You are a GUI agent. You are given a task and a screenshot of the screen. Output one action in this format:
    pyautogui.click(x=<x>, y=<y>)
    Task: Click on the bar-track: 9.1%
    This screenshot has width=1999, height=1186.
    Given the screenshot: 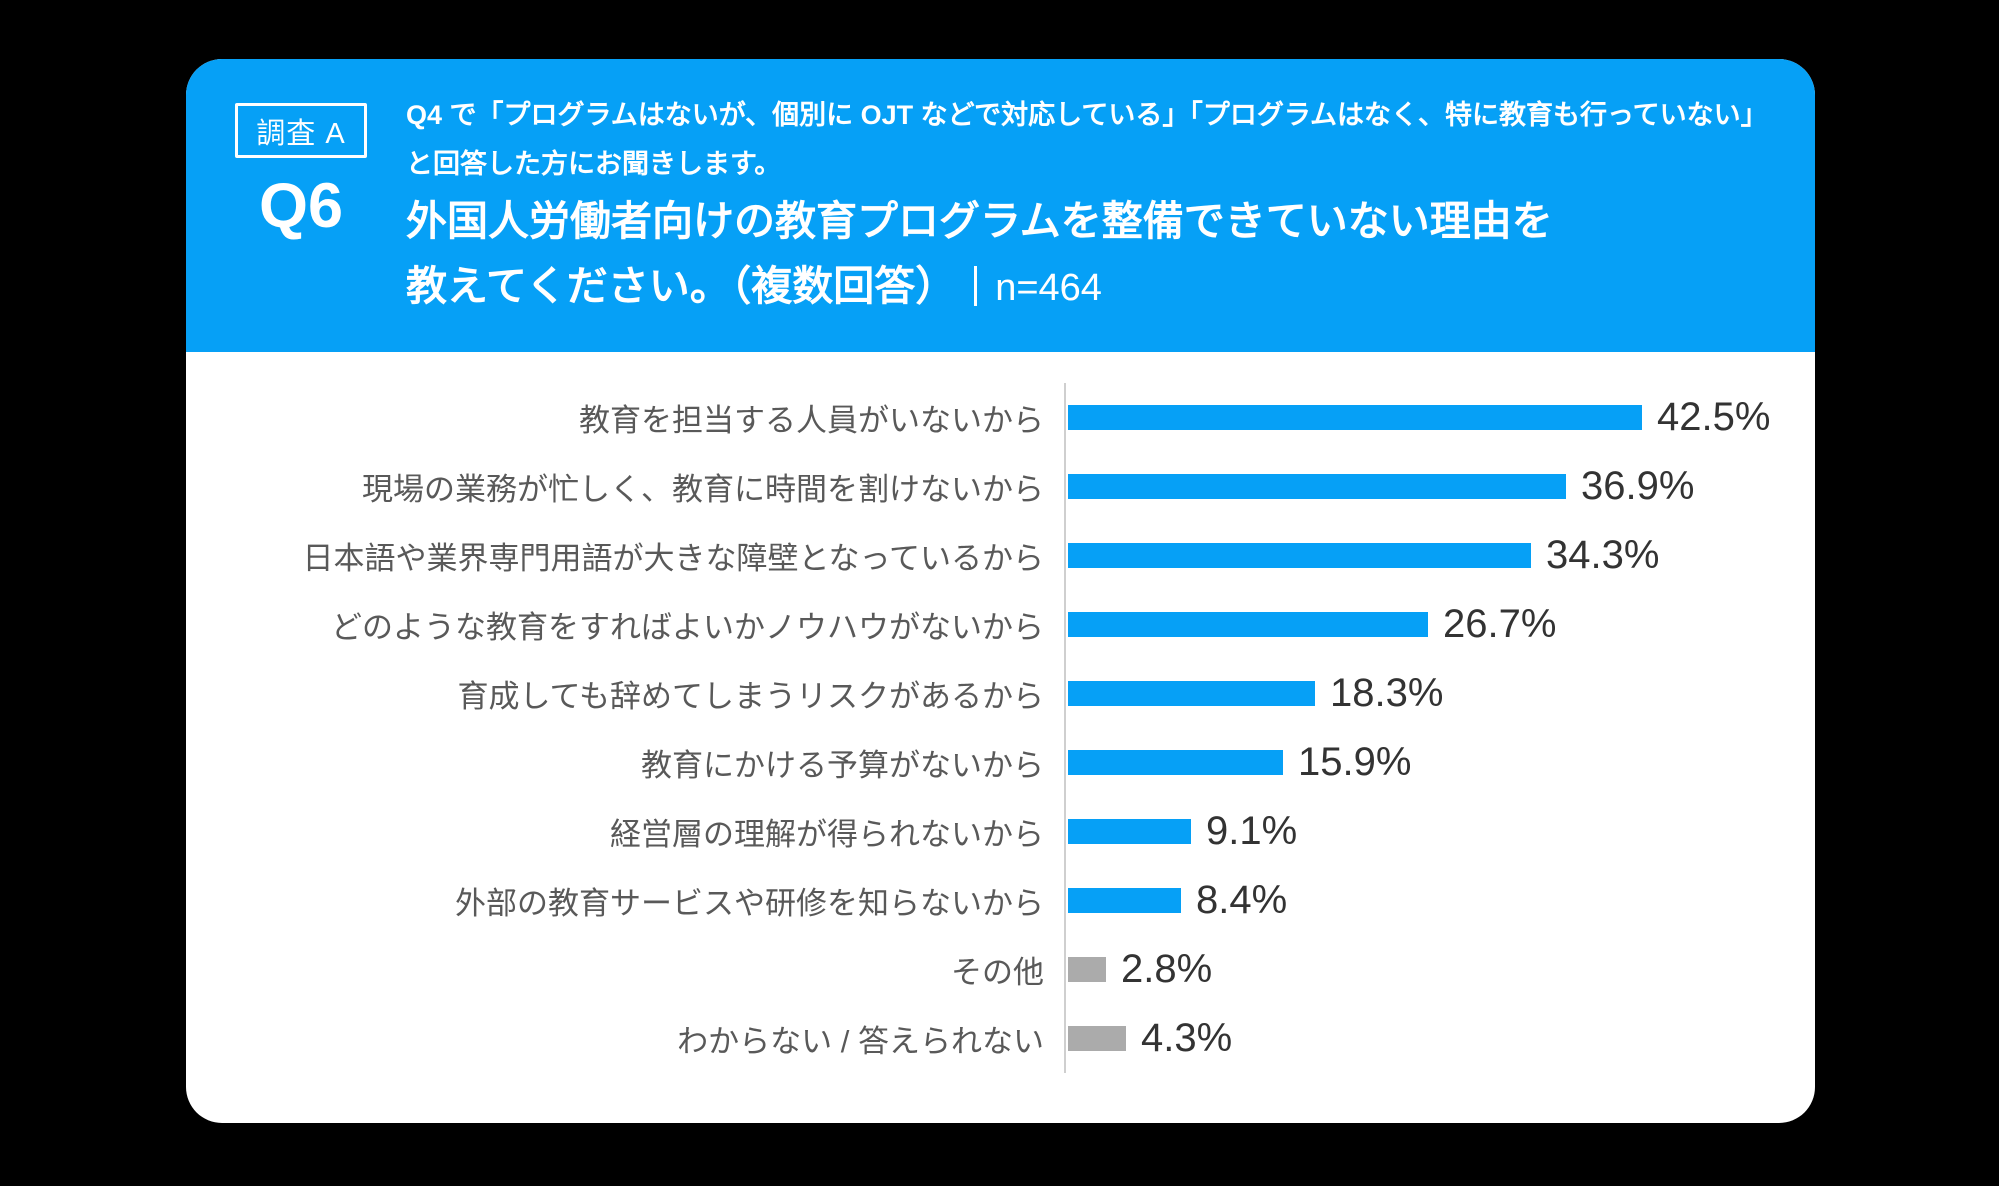 What is the action you would take?
    pyautogui.click(x=1180, y=831)
    